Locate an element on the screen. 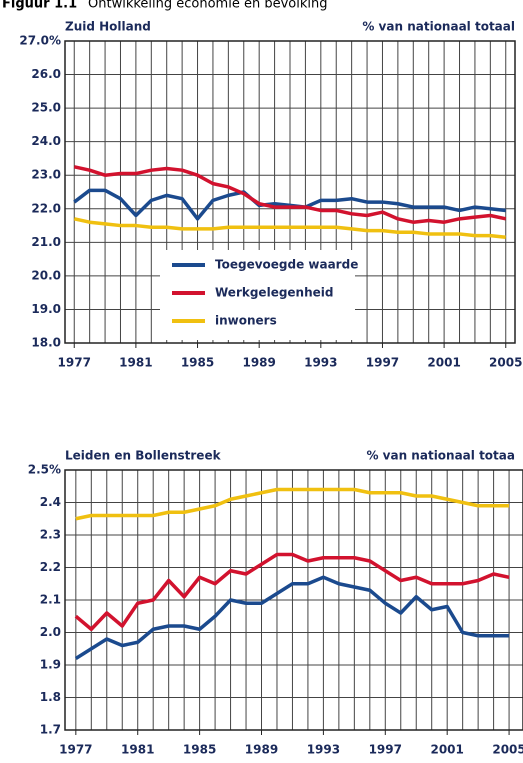 The height and width of the screenshot is (763, 523). y-tick-label: 2.2 is located at coordinates (50, 567).